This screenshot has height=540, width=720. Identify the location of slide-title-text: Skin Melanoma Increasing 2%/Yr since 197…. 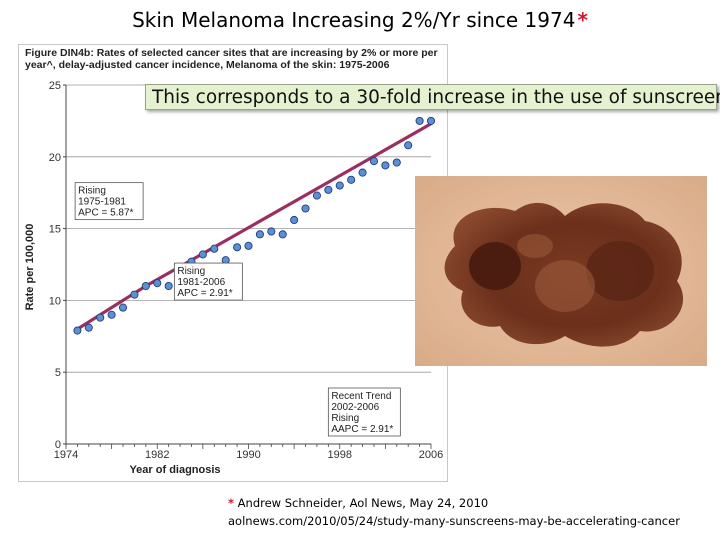
(354, 20).